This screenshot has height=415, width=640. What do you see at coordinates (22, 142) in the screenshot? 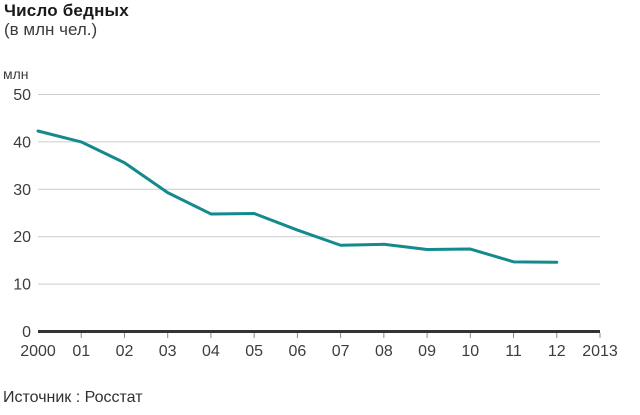
I see `y-tick-label: 40` at bounding box center [22, 142].